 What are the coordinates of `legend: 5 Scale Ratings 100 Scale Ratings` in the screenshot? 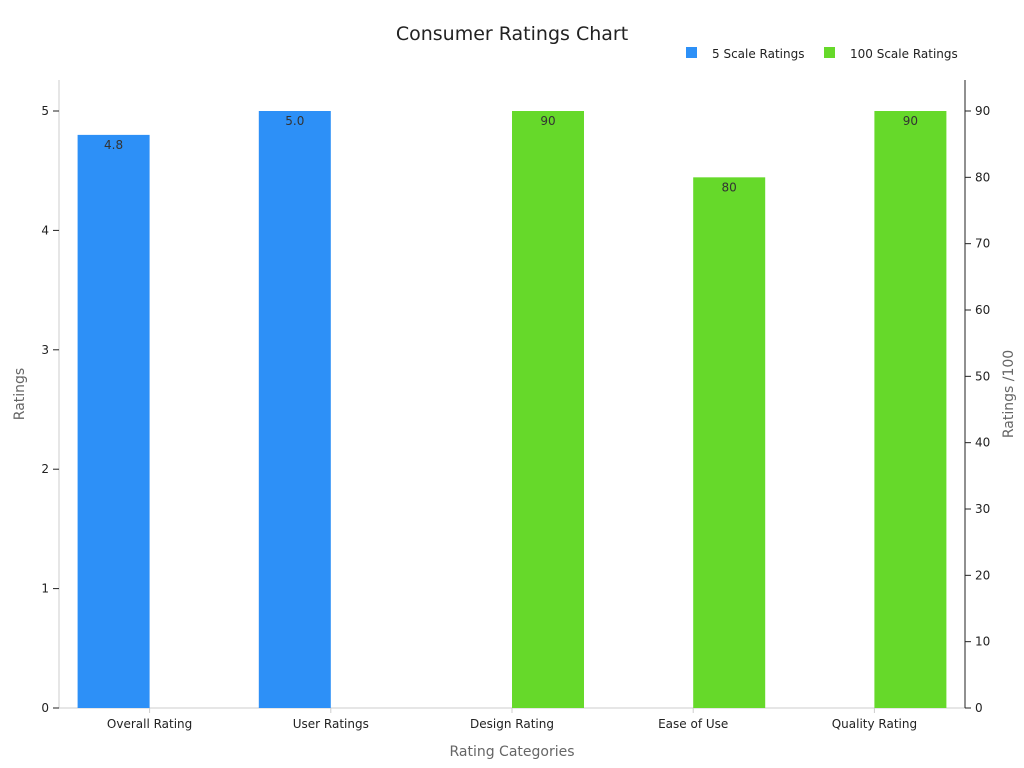 It's located at (822, 54).